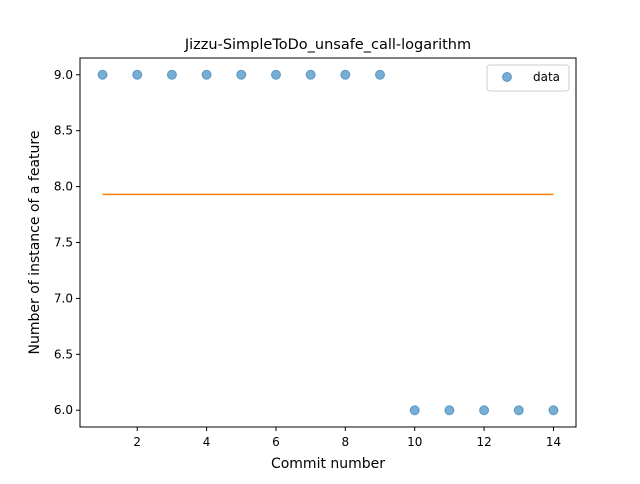 The image size is (640, 484). What do you see at coordinates (35, 243) in the screenshot?
I see `y-axis-label: Number of instance of a feature` at bounding box center [35, 243].